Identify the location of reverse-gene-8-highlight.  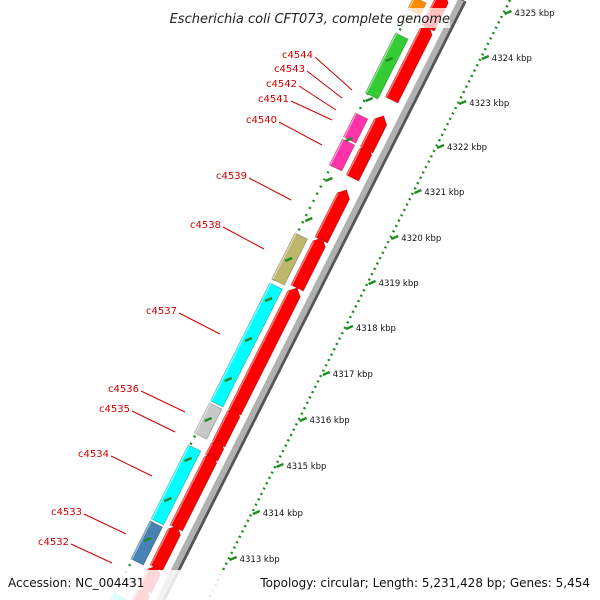
(170, 482).